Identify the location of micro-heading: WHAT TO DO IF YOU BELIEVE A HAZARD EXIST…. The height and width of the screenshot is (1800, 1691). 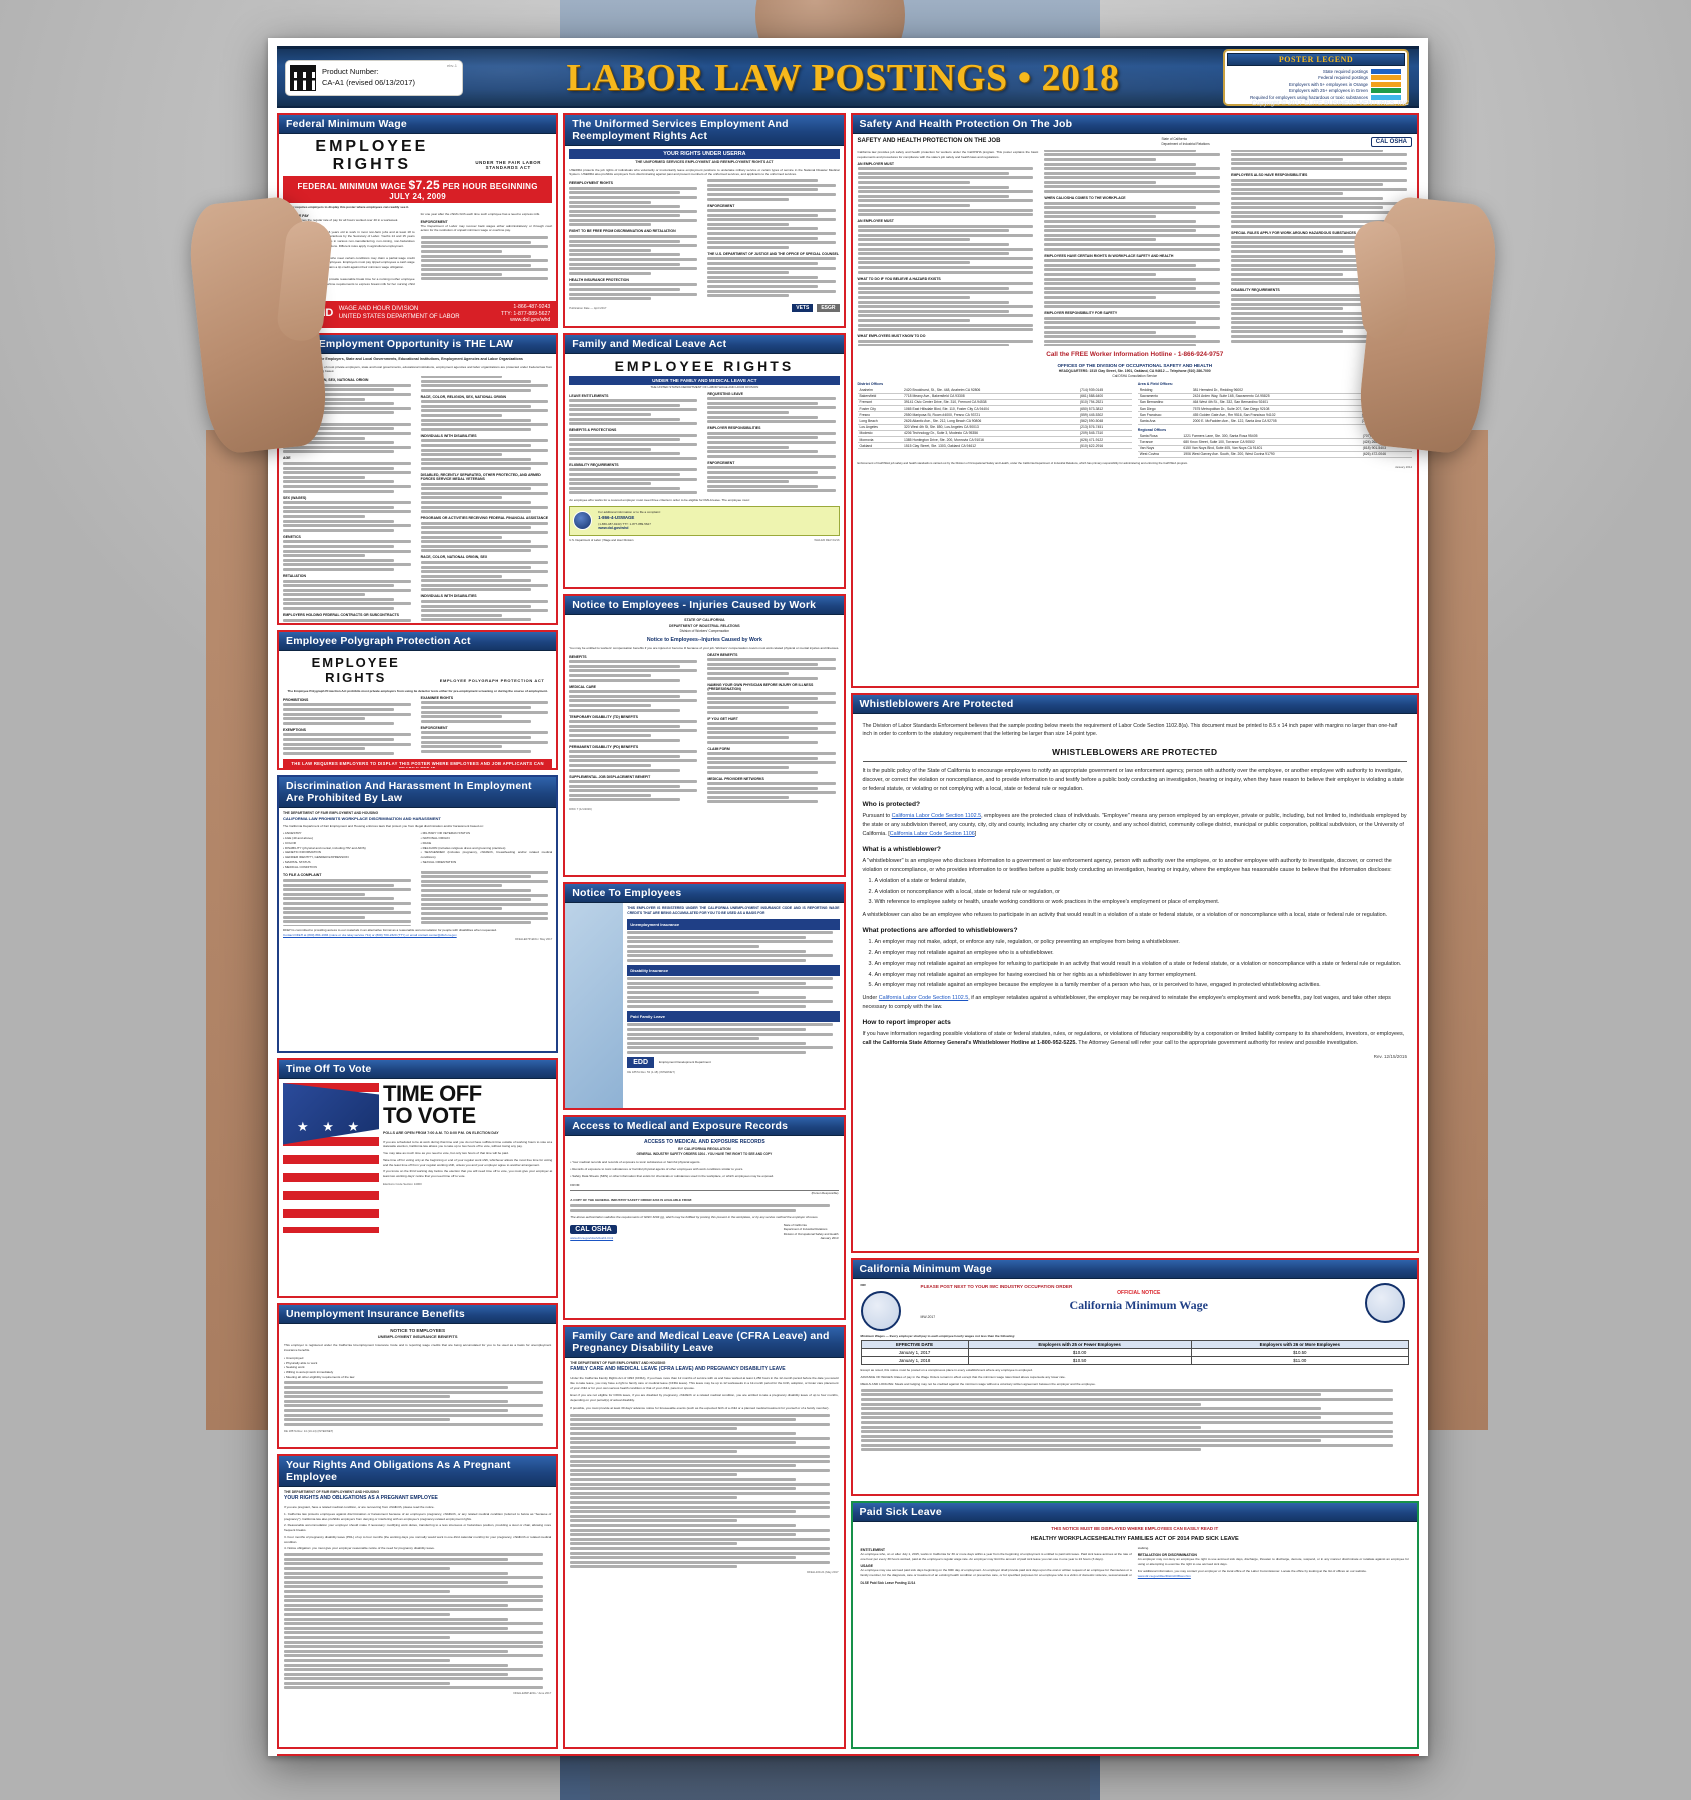
(899, 278).